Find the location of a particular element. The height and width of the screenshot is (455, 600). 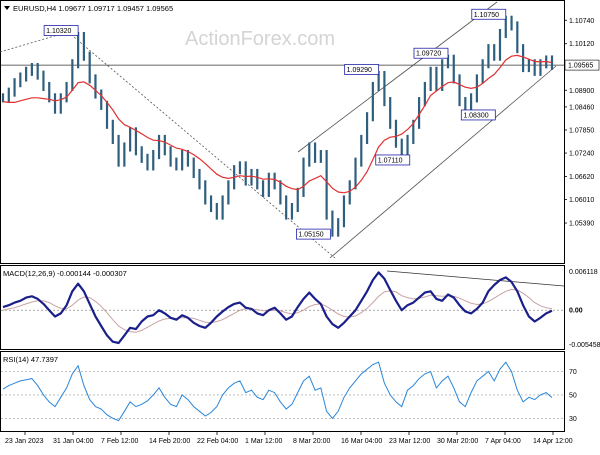

x-axis-tick-label: 8 Mar 20:00 is located at coordinates (311, 441).